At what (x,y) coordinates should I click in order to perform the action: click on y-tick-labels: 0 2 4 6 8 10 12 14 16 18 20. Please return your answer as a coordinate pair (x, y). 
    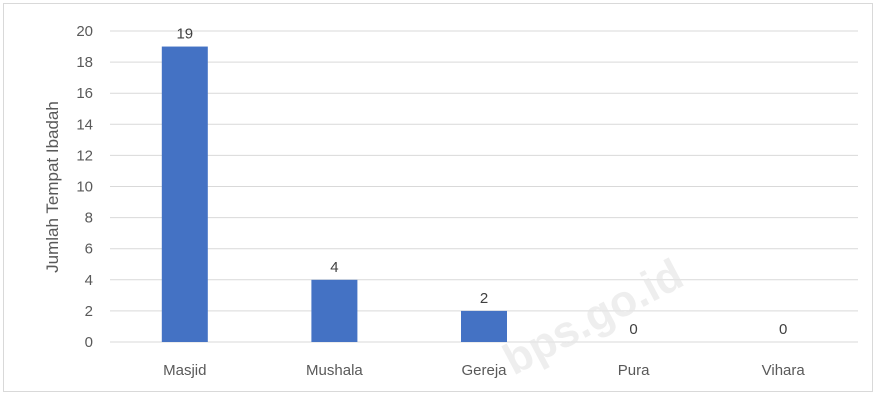
    Looking at the image, I should click on (84, 187).